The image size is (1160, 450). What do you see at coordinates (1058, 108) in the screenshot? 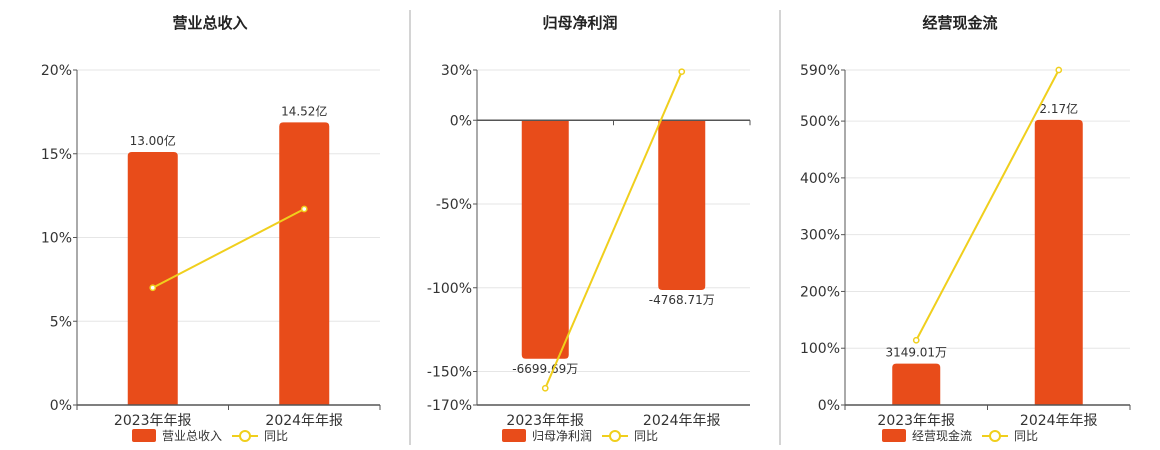
I see `bar-data-label: 2.17亿` at bounding box center [1058, 108].